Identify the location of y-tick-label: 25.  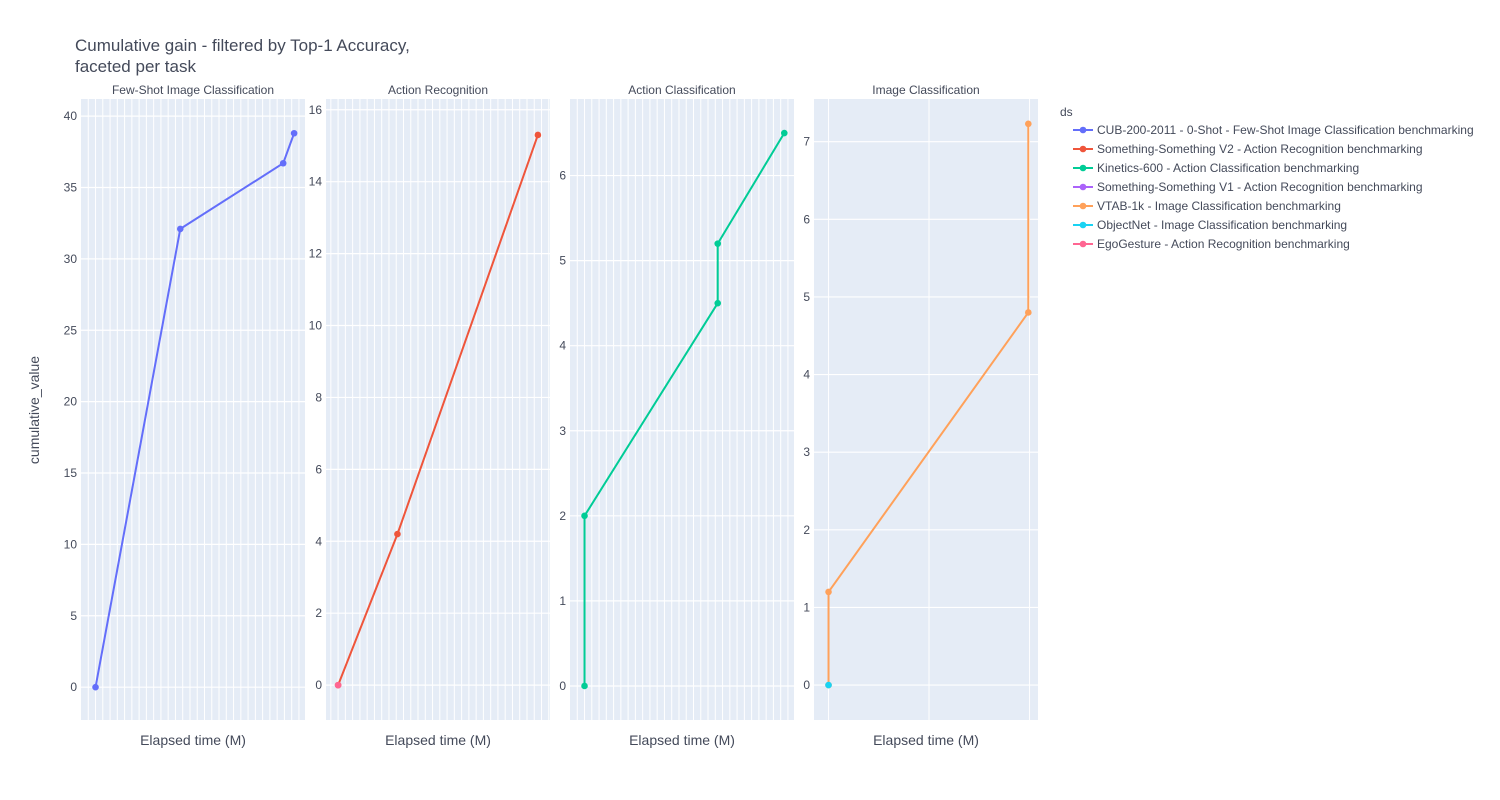
(71, 330).